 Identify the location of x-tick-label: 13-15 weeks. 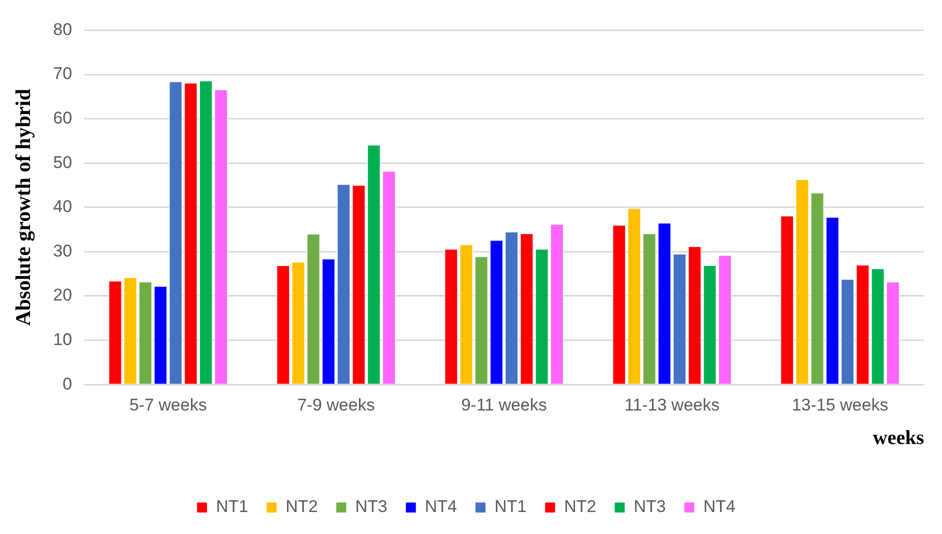
(840, 404).